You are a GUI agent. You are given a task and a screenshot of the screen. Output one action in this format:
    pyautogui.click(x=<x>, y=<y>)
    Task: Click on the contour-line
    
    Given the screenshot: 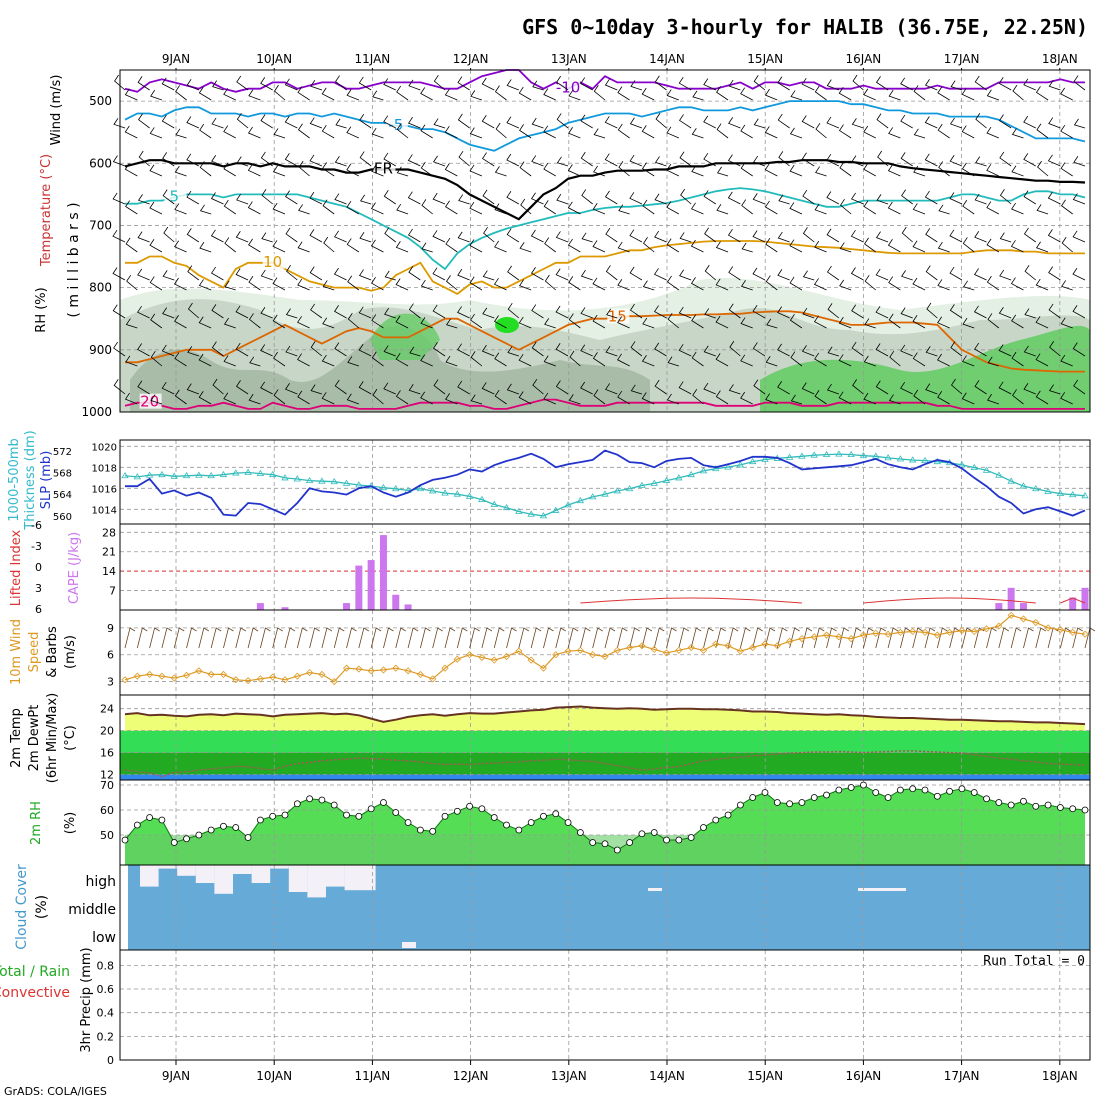 What is the action you would take?
    pyautogui.click(x=605, y=126)
    